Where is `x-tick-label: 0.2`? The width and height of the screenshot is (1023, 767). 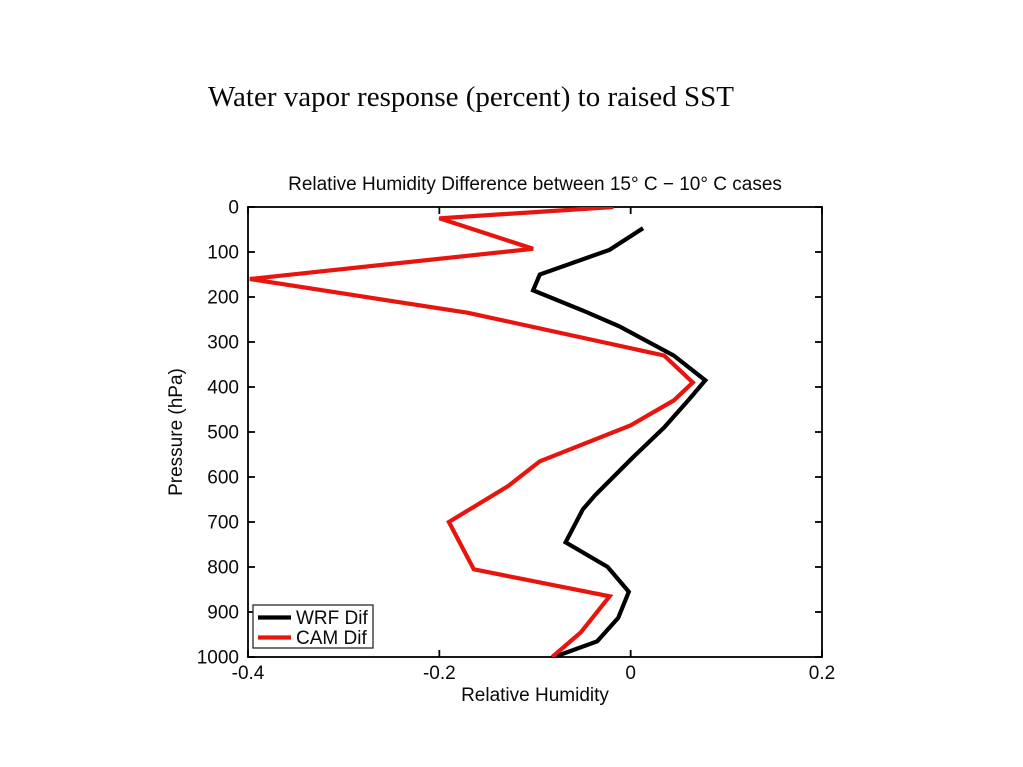
x-tick-label: 0.2 is located at coordinates (822, 673).